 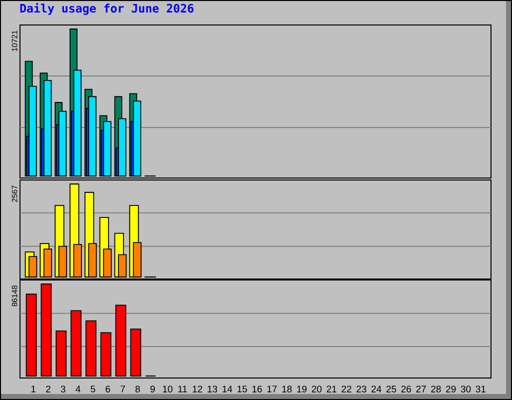 What do you see at coordinates (257, 389) in the screenshot?
I see `x-tick-label: 16` at bounding box center [257, 389].